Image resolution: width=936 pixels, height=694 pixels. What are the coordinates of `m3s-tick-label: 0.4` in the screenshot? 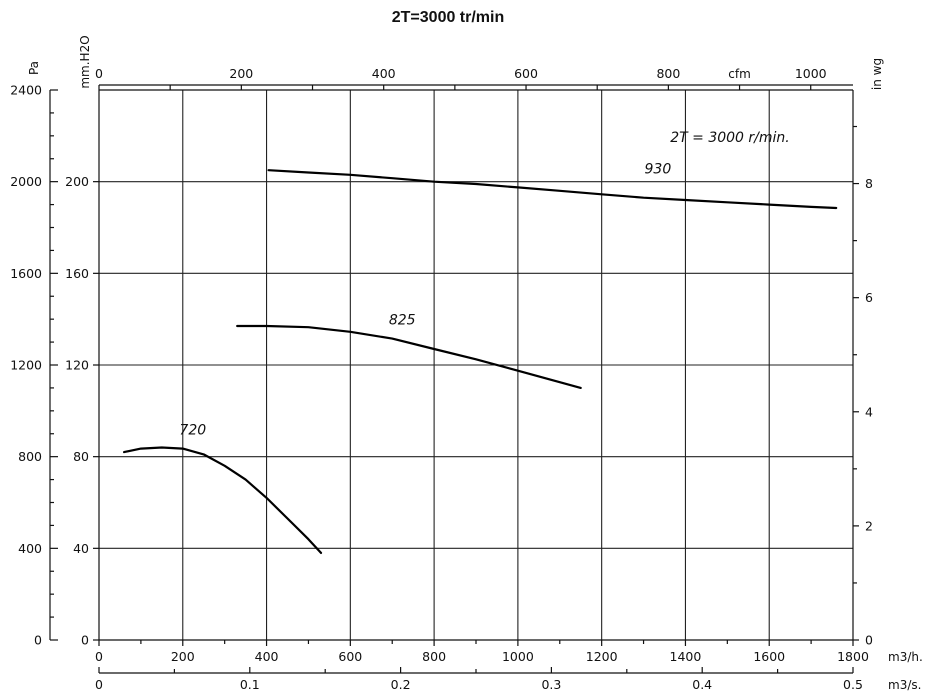 It's located at (702, 684).